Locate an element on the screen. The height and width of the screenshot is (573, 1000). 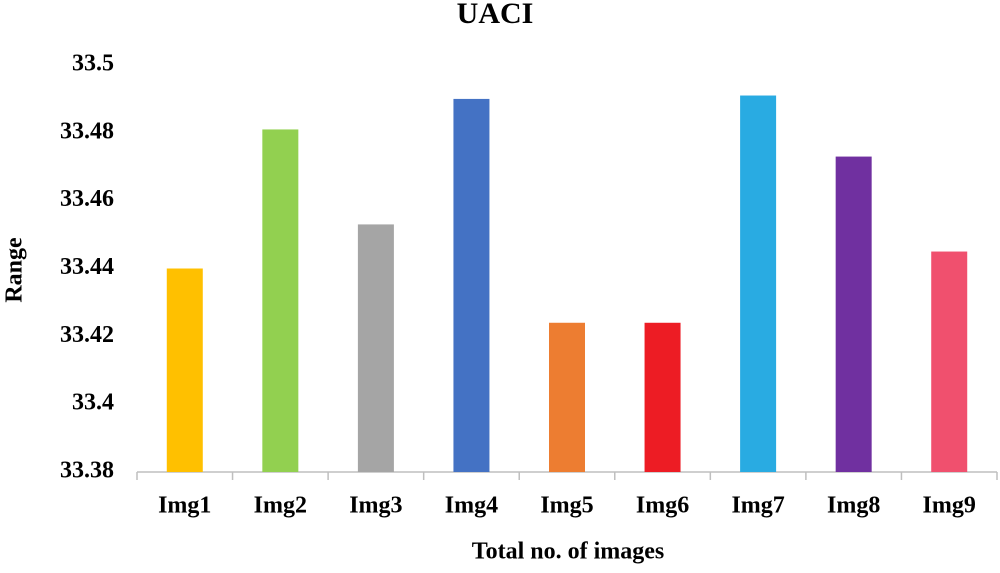
y-tick-label: 33.42 is located at coordinates (87, 335).